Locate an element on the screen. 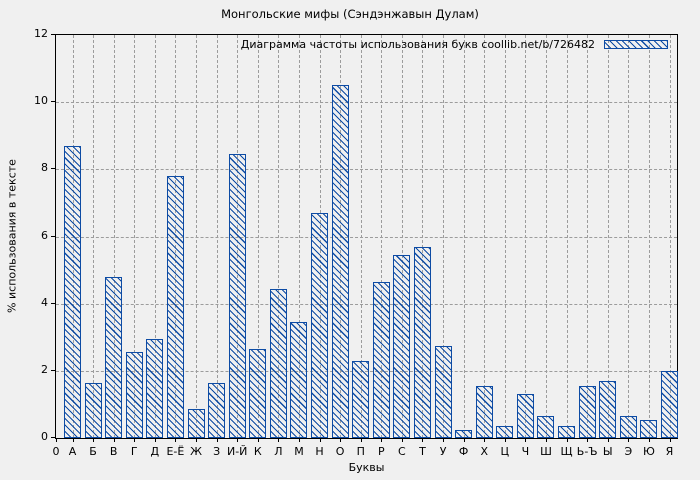 The width and height of the screenshot is (700, 480). x-tick-label: В is located at coordinates (113, 451).